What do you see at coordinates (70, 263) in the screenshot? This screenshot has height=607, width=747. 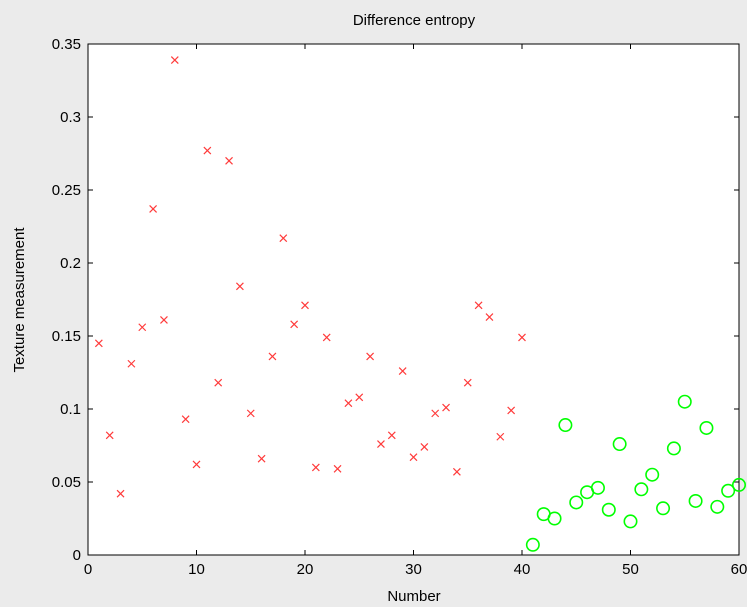 I see `y-tick-label: 0.2` at bounding box center [70, 263].